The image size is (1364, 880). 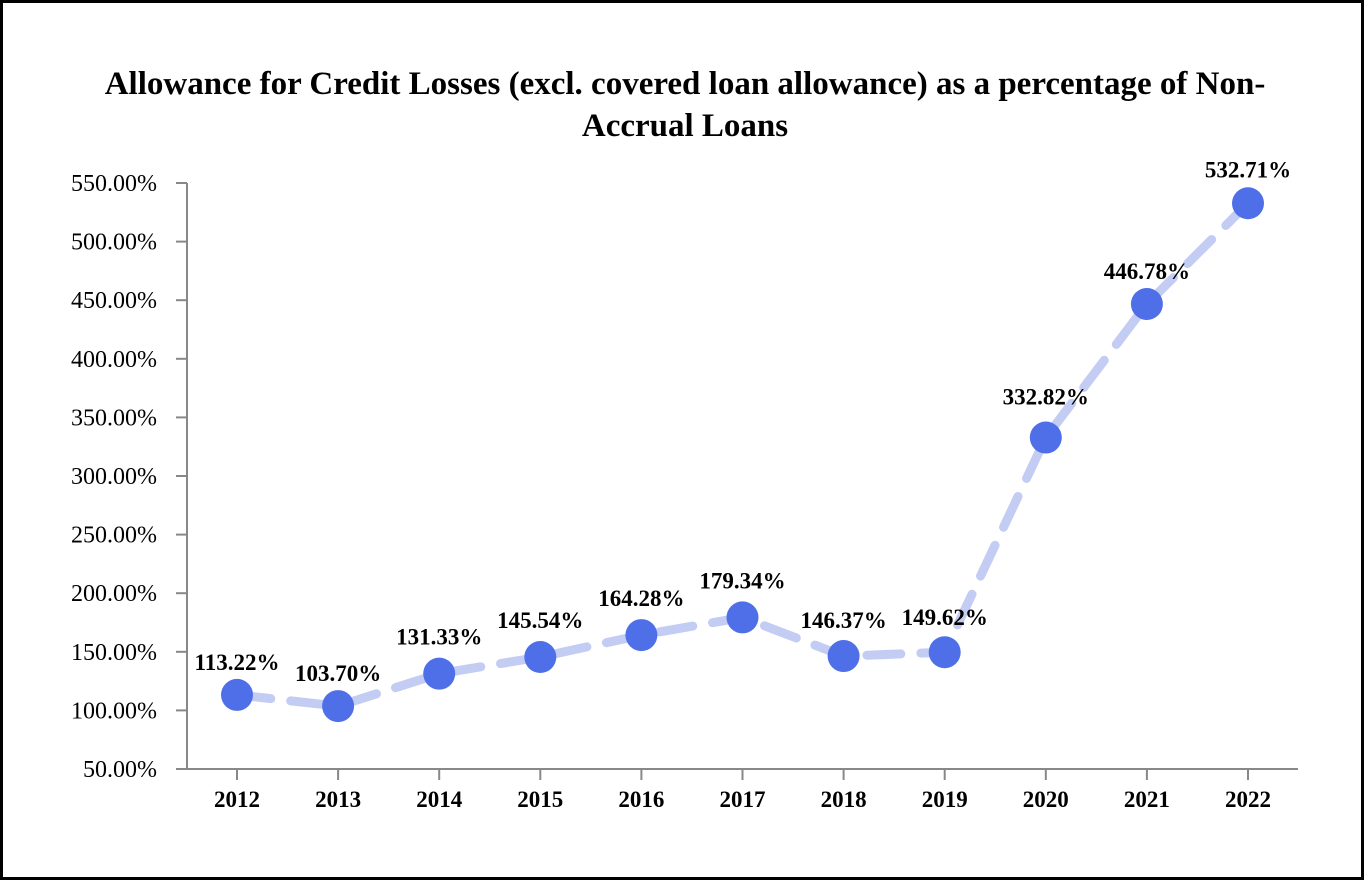 What do you see at coordinates (641, 799) in the screenshot?
I see `x-tick-label: 2016` at bounding box center [641, 799].